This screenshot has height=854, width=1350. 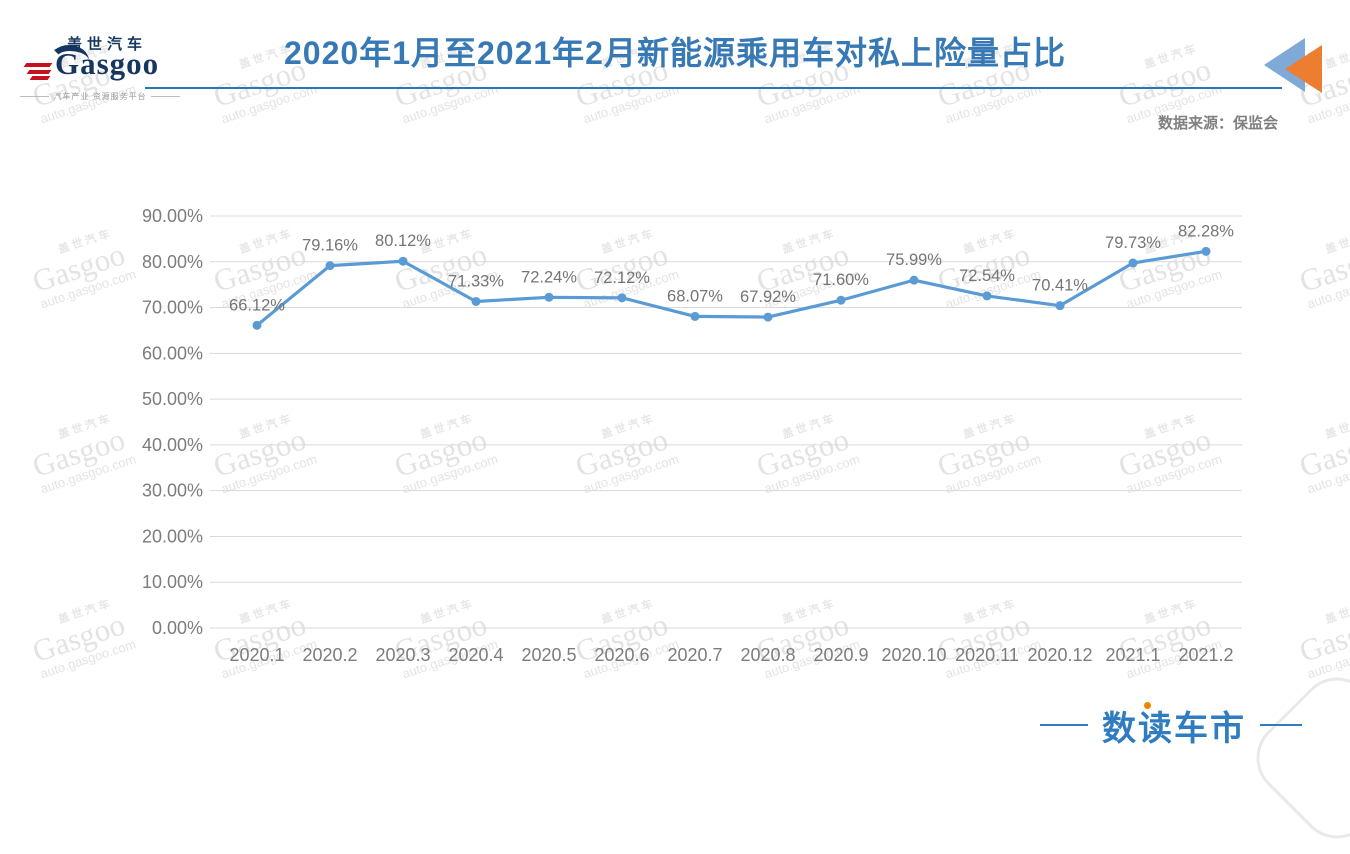 What do you see at coordinates (987, 655) in the screenshot?
I see `x-axis-tick-label: 2020.11` at bounding box center [987, 655].